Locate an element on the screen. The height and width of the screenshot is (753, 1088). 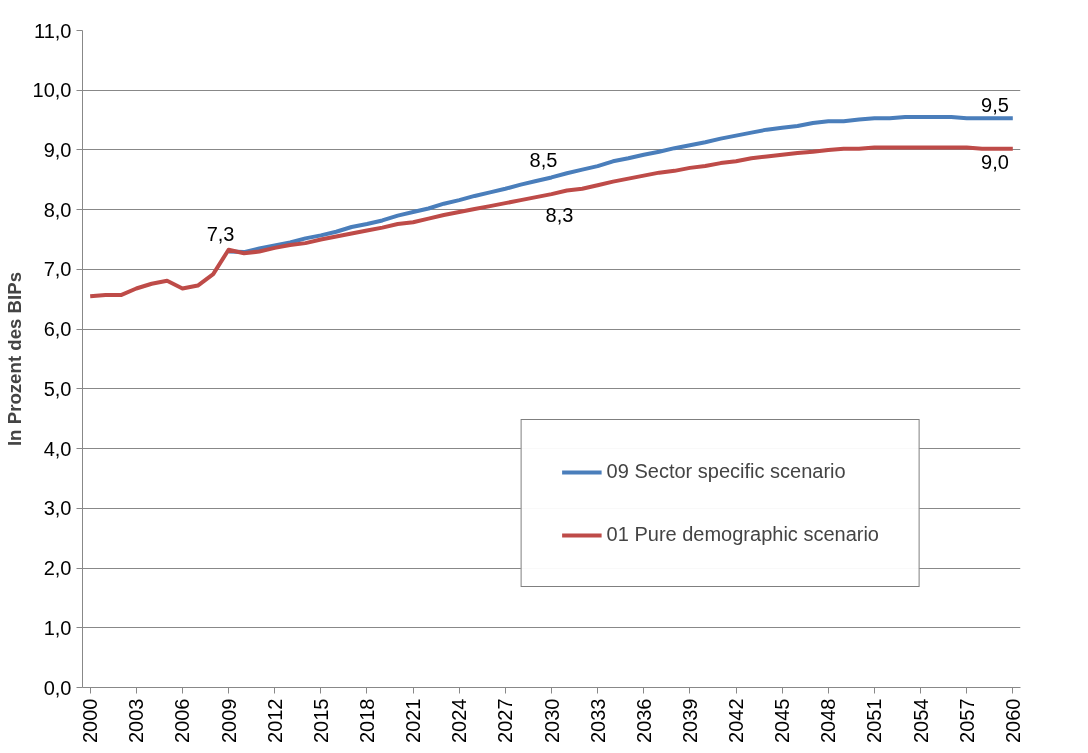
y-tick-label: 5,0 is located at coordinates (57, 388).